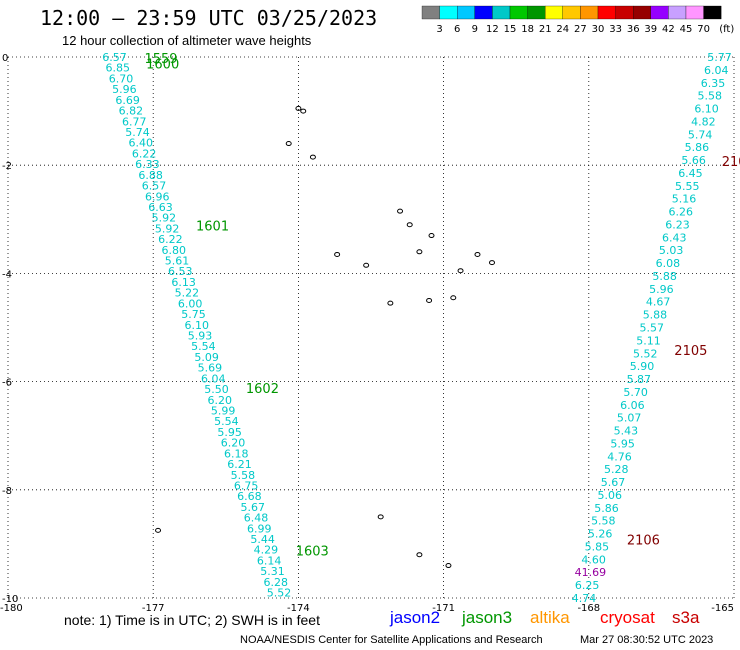 This screenshot has height=650, width=740. Describe the element at coordinates (597, 546) in the screenshot. I see `wave-height-label: 5.85` at that location.